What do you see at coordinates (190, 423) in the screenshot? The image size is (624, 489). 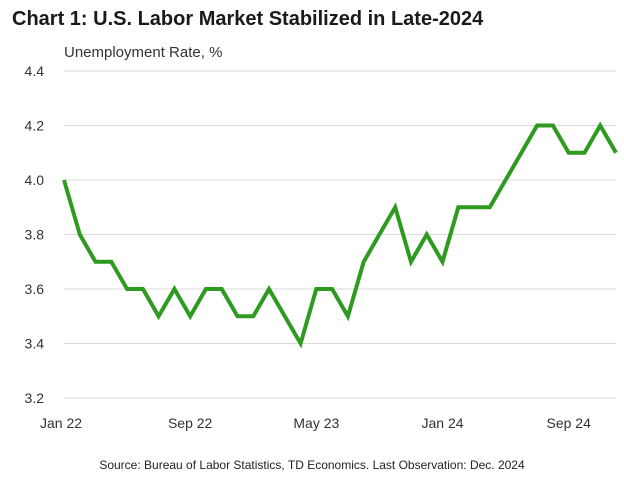 I see `x-tick-label: Sep 22` at bounding box center [190, 423].